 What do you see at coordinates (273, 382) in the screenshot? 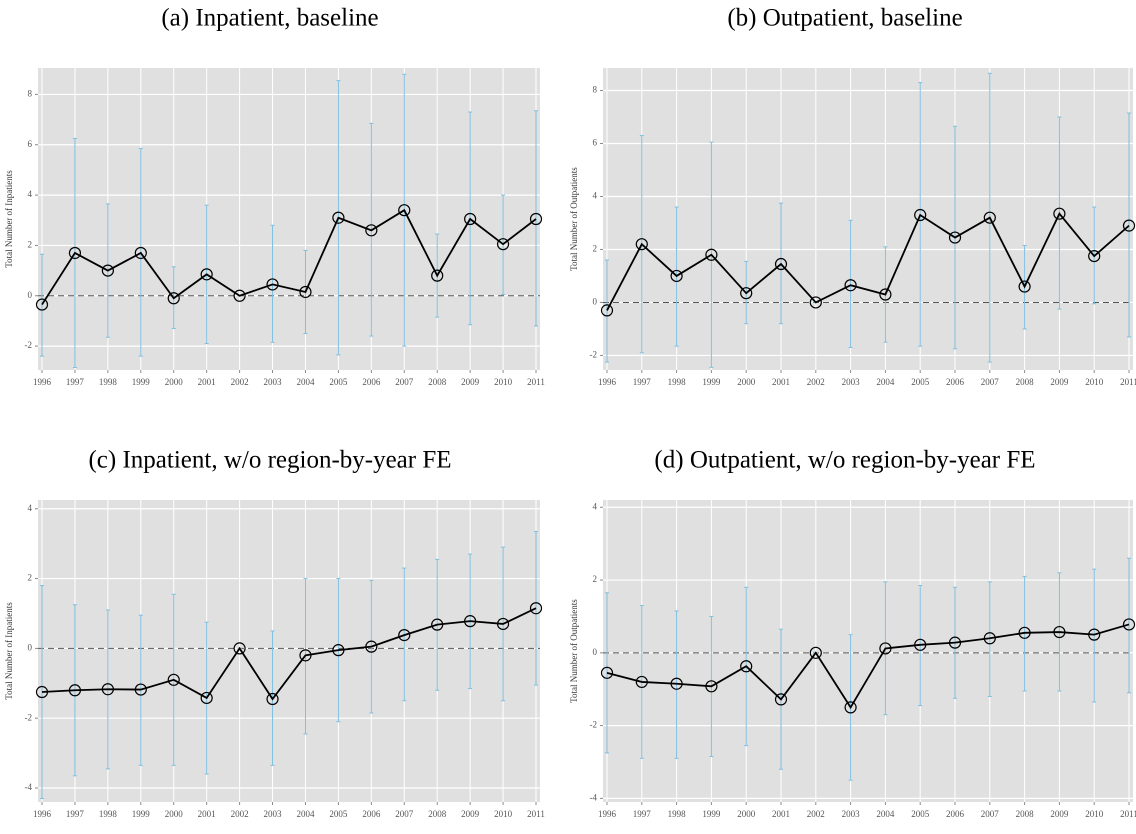
I see `x-tick-label: 2003` at bounding box center [273, 382].